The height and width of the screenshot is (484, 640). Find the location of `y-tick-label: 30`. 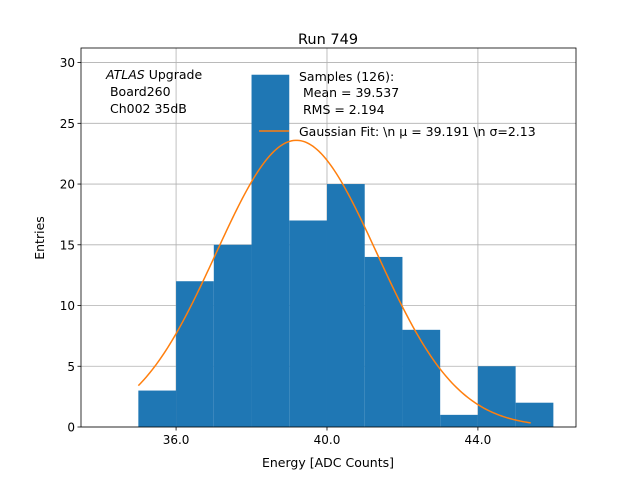

y-tick-label: 30 is located at coordinates (67, 63).